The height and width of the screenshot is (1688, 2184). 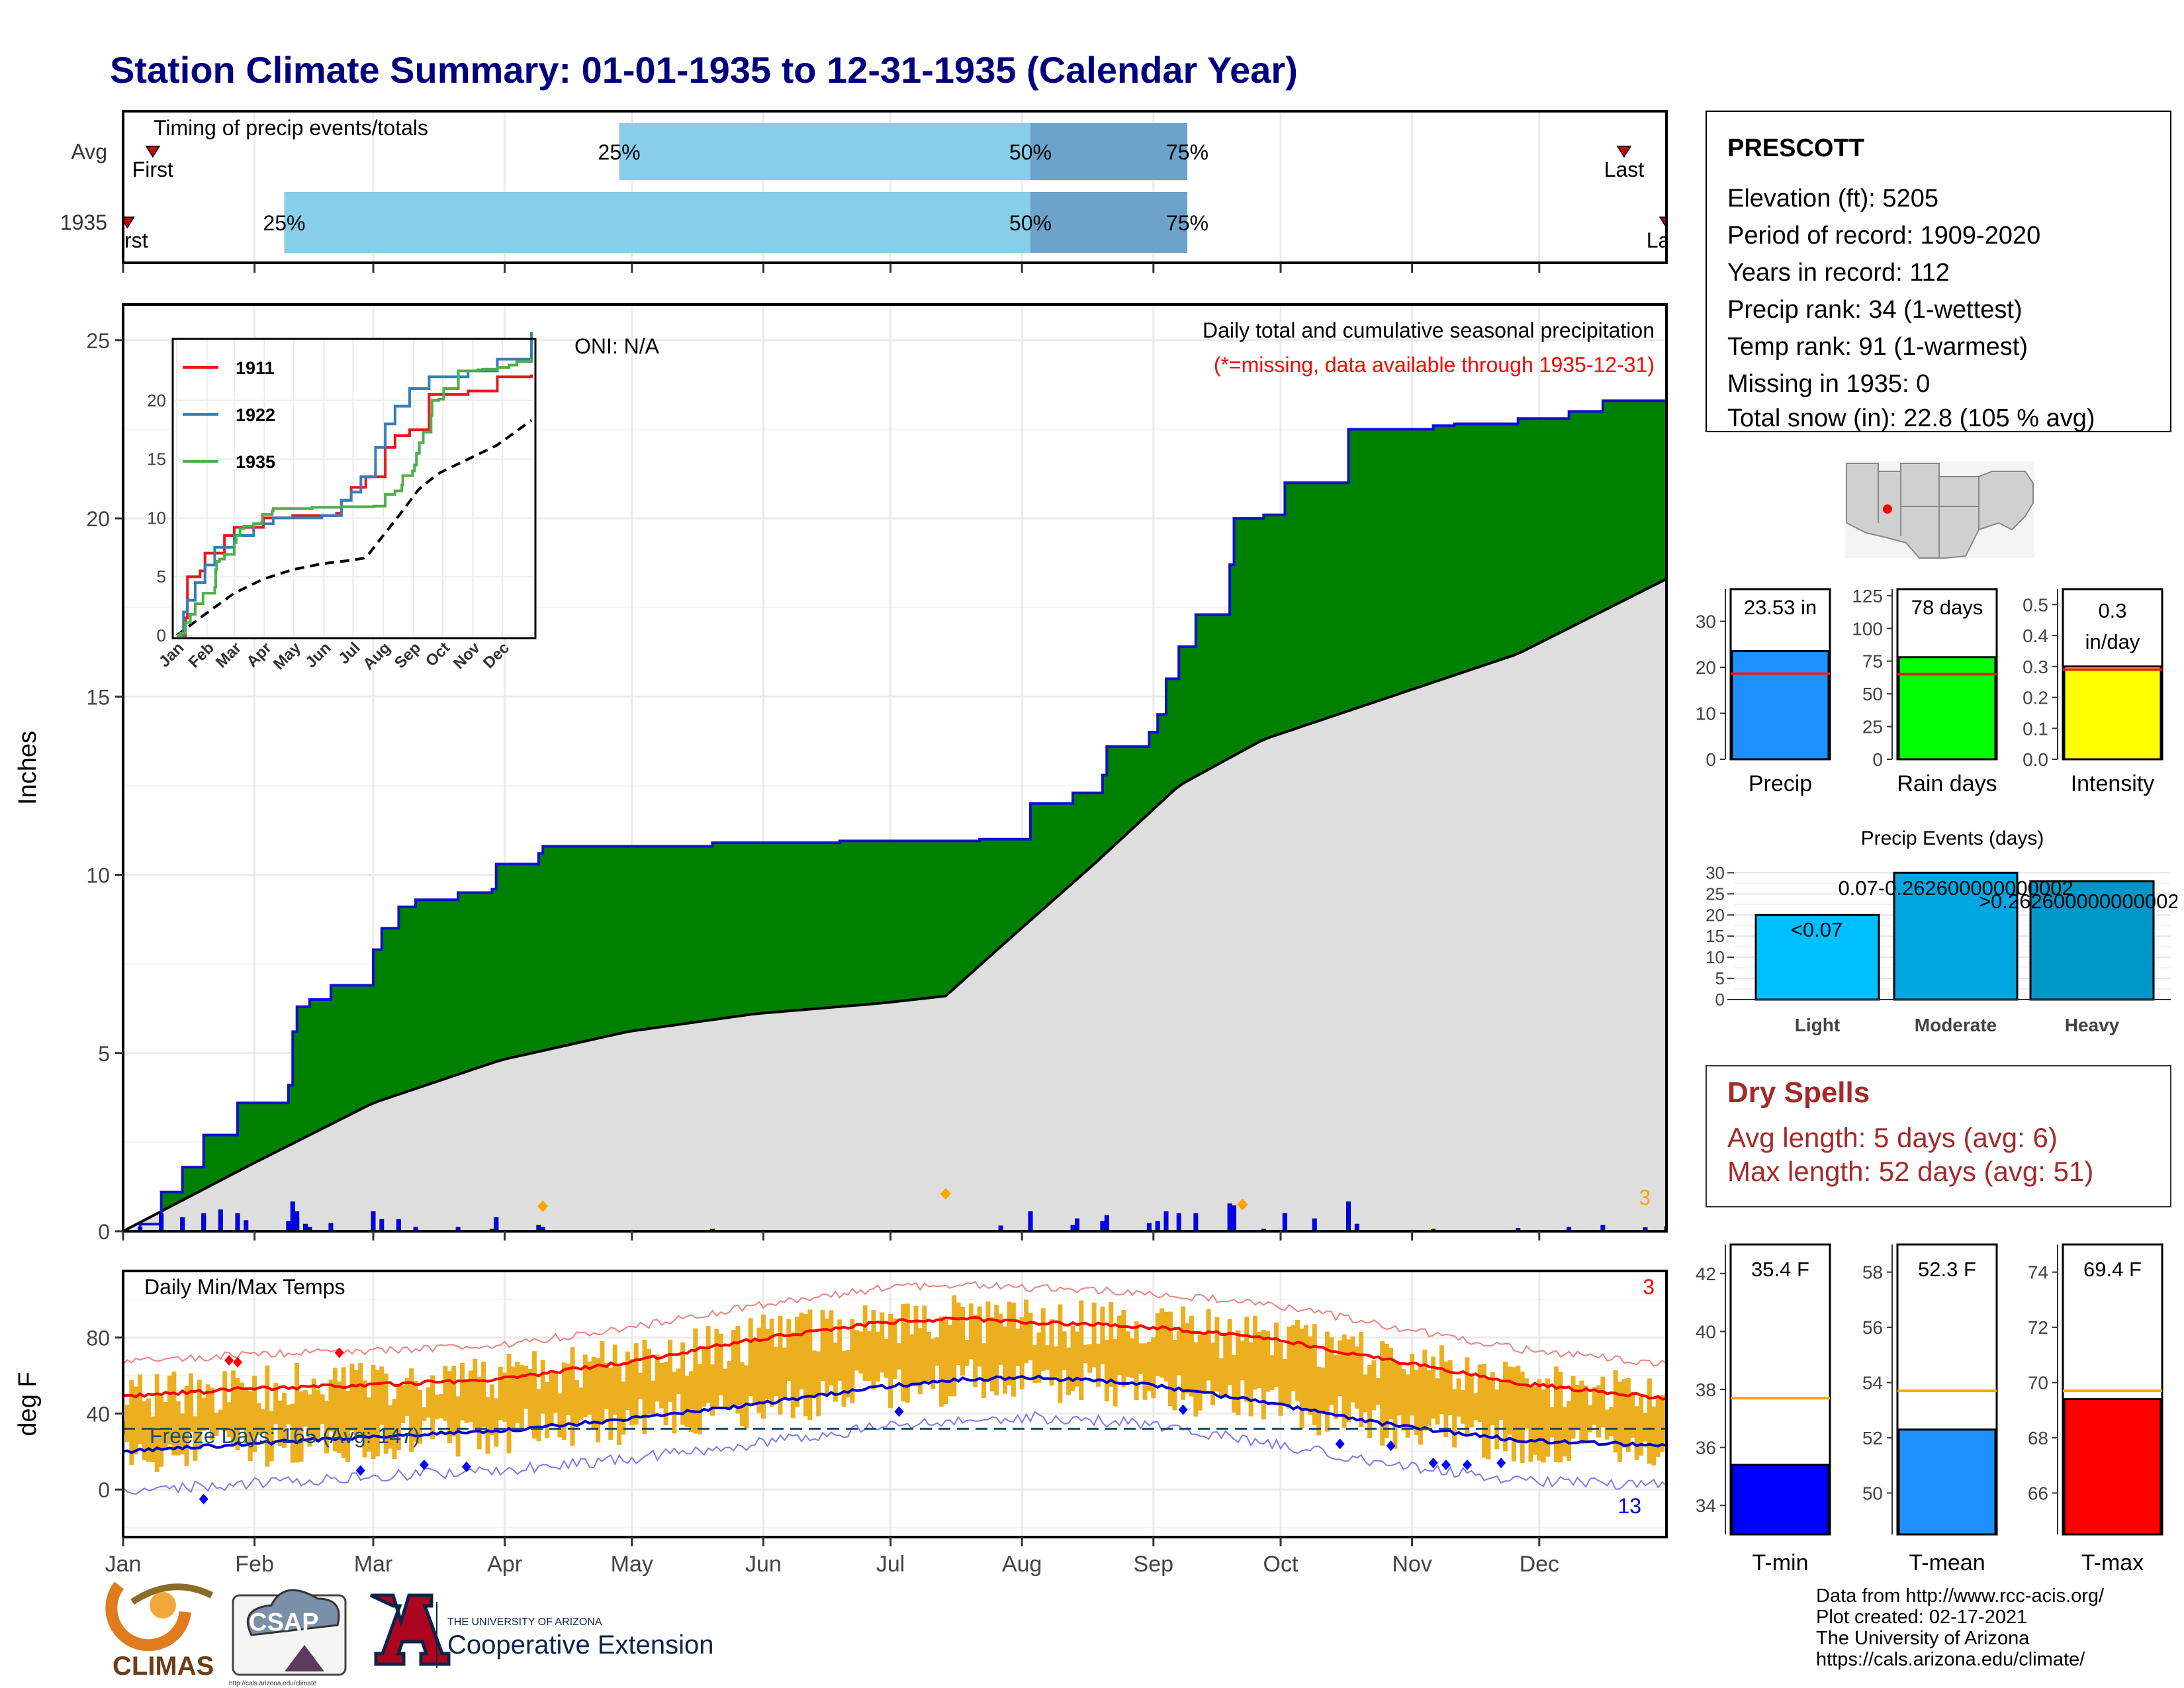 What do you see at coordinates (1187, 152) in the screenshot?
I see `timing-p75-label: 75%` at bounding box center [1187, 152].